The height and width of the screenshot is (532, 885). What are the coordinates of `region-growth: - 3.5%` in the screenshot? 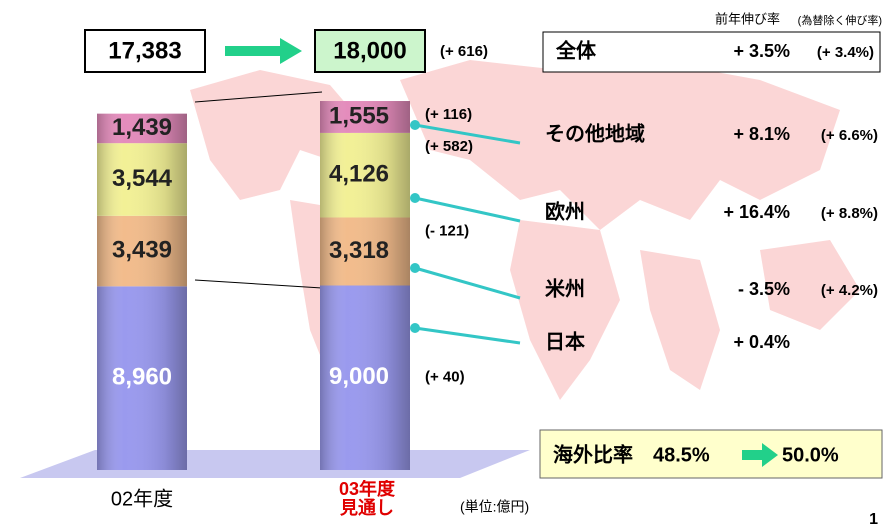 It's located at (764, 289).